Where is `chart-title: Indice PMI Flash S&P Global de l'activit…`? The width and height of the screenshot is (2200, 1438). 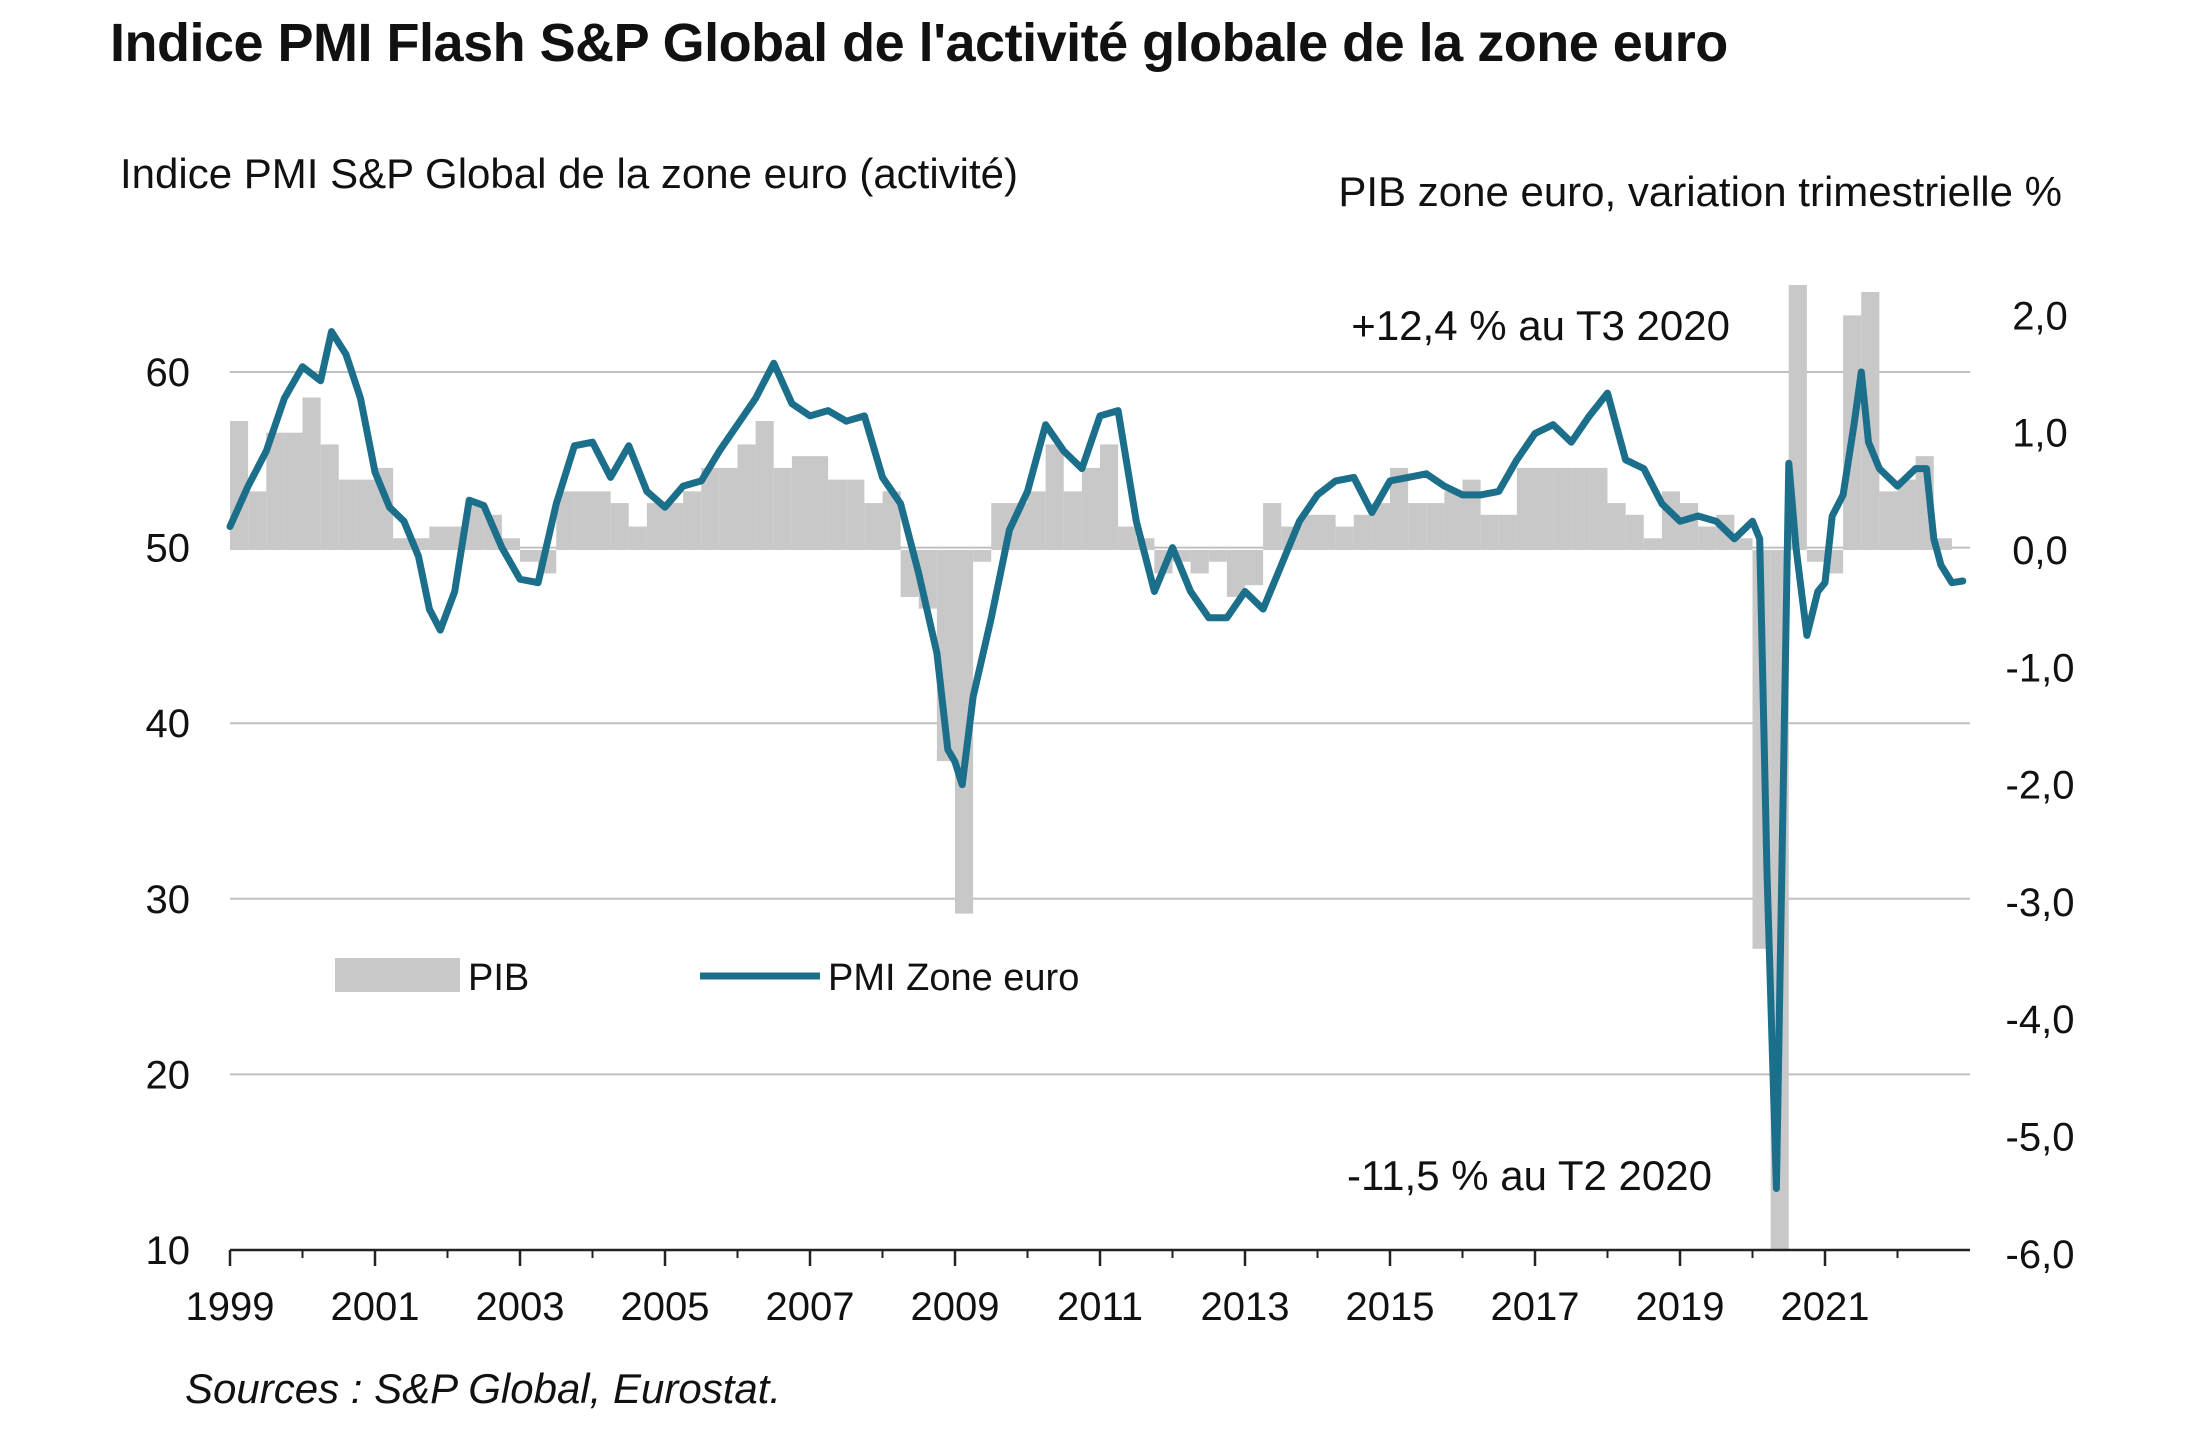 chart-title: Indice PMI Flash S&P Global de l'activit… is located at coordinates (919, 43).